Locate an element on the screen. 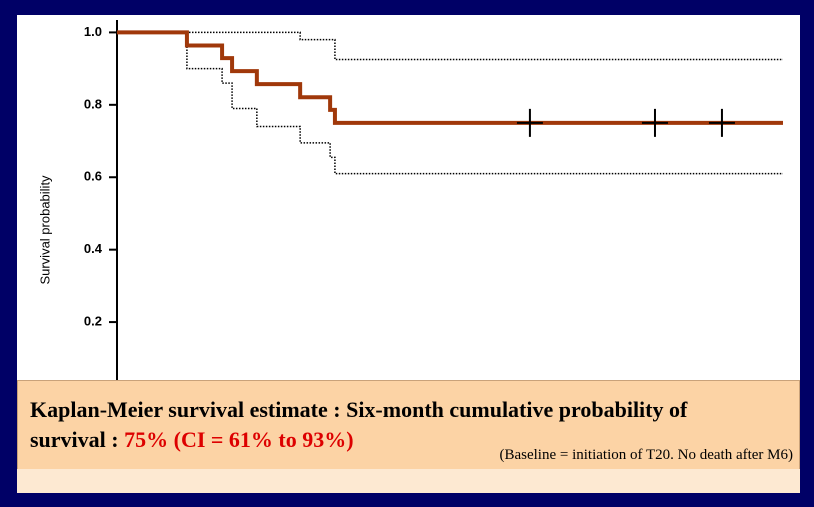 The width and height of the screenshot is (814, 507). y-tick-label: 0.2 is located at coordinates (93, 321).